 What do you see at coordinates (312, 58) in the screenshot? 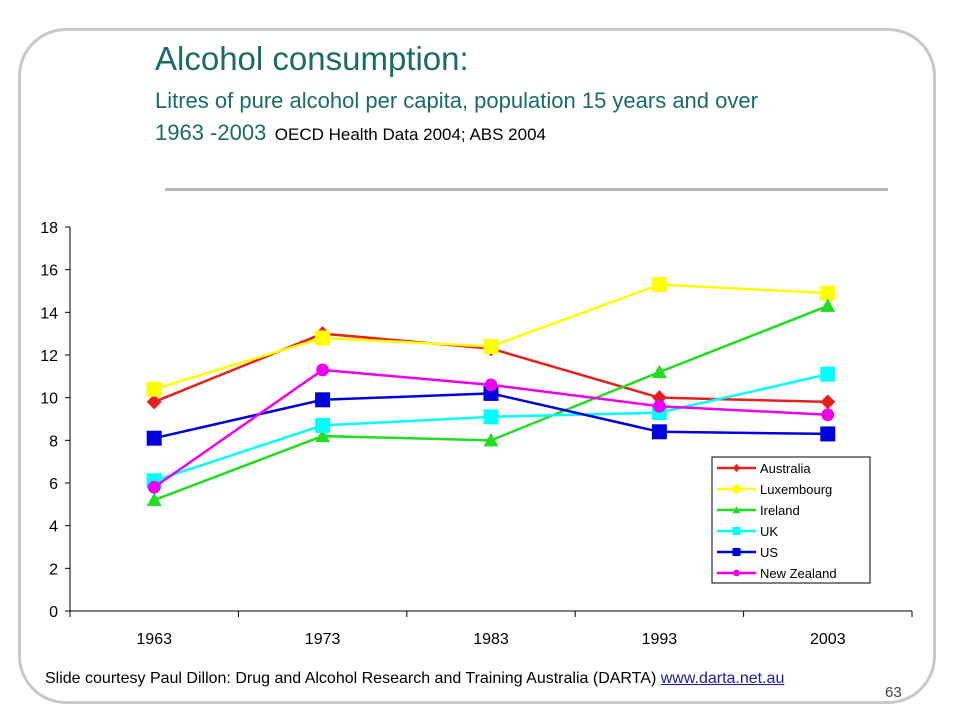
I see `slide-title: Alcohol consumption:` at bounding box center [312, 58].